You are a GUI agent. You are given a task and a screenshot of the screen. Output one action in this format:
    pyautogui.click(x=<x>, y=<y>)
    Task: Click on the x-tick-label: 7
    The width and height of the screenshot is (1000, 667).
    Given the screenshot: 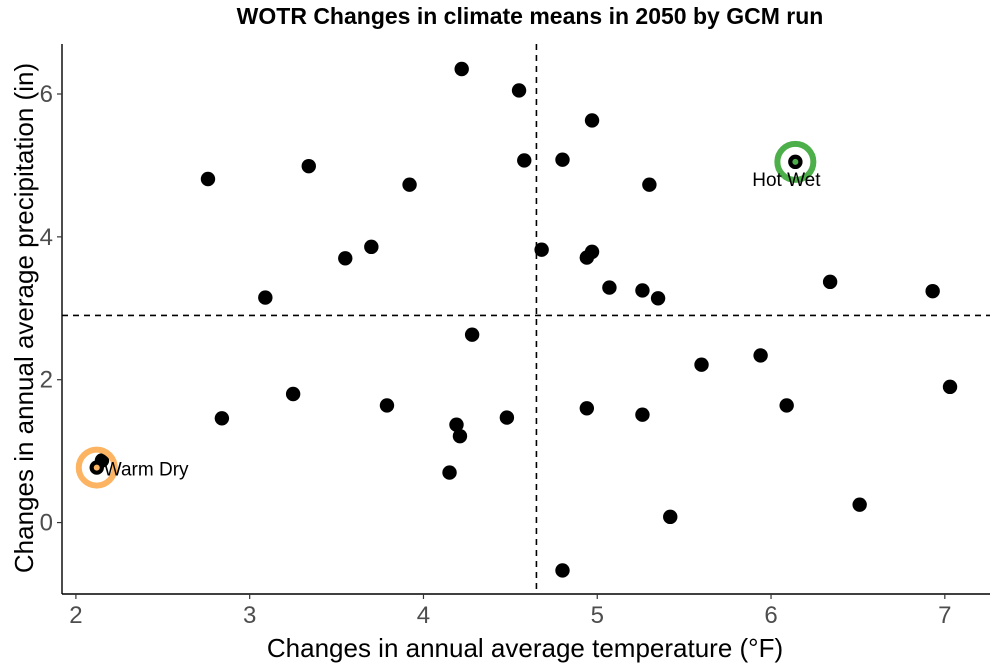 What is the action you would take?
    pyautogui.click(x=944, y=615)
    